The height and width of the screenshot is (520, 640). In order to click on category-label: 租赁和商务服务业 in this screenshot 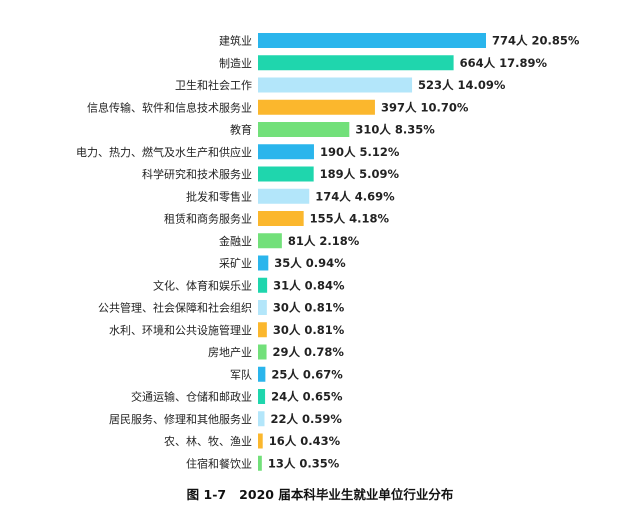, I will do `click(208, 219)`.